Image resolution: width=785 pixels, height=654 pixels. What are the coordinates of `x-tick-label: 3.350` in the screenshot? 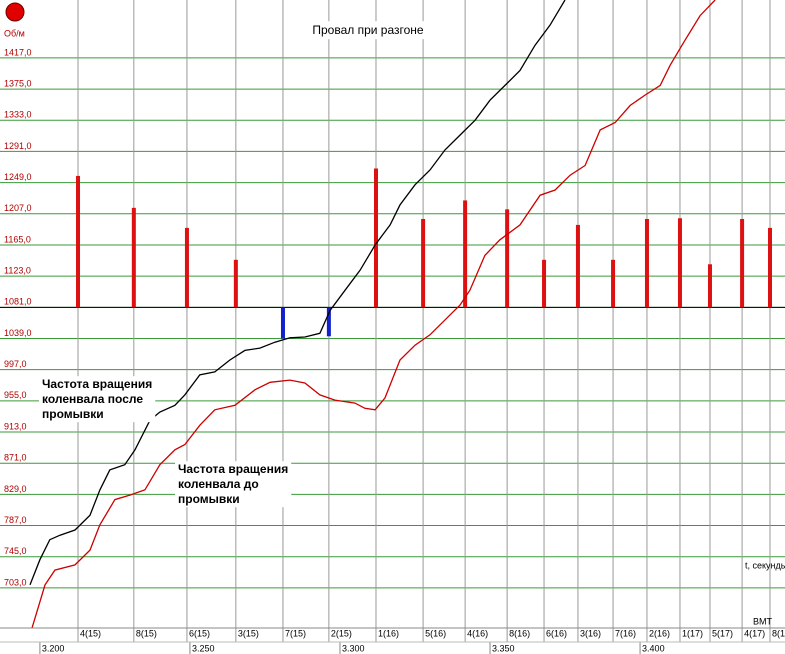 It's located at (503, 648).